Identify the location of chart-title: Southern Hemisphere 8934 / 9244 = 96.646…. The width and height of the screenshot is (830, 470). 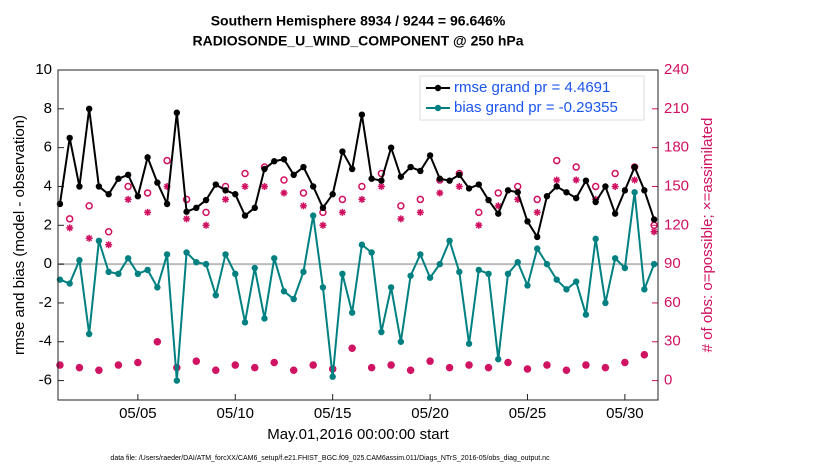
(358, 21).